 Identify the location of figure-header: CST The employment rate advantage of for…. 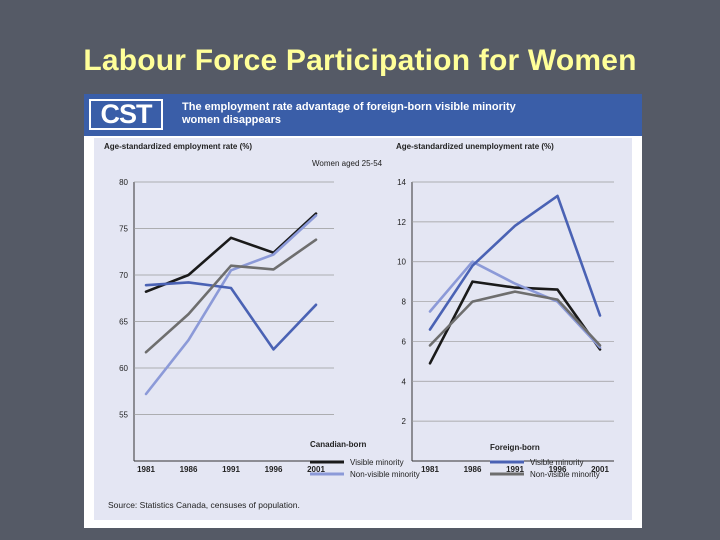
(363, 115).